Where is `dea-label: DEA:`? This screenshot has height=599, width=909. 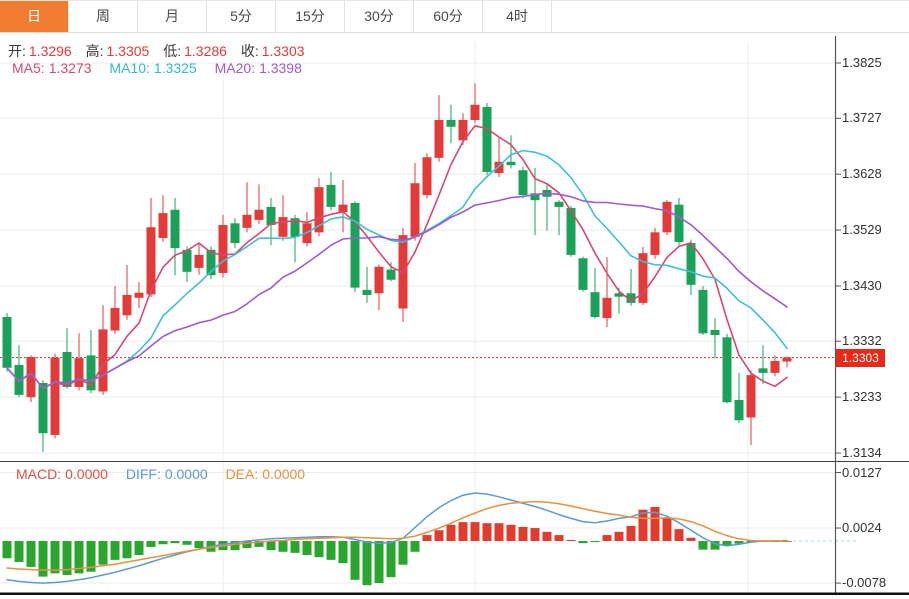 dea-label: DEA: is located at coordinates (242, 474).